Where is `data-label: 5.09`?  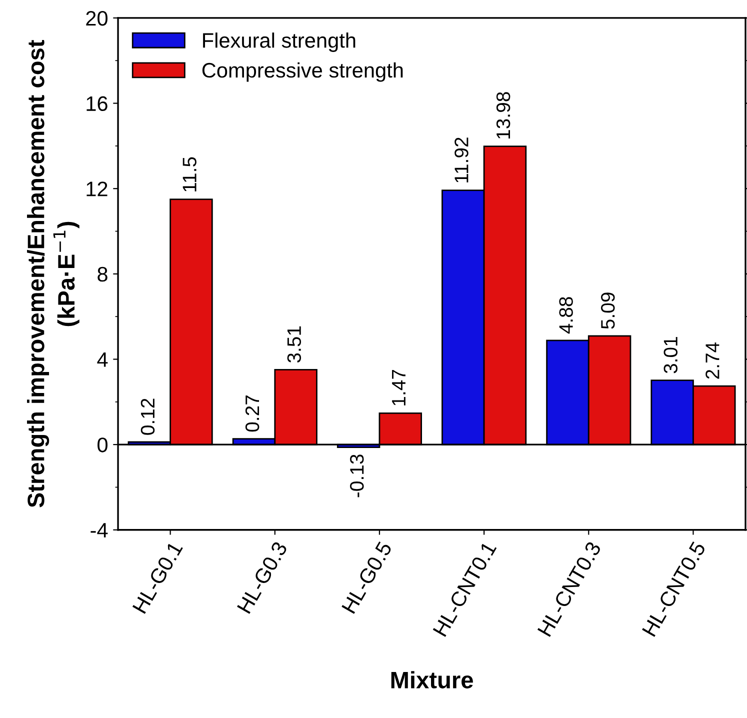 data-label: 5.09 is located at coordinates (608, 310).